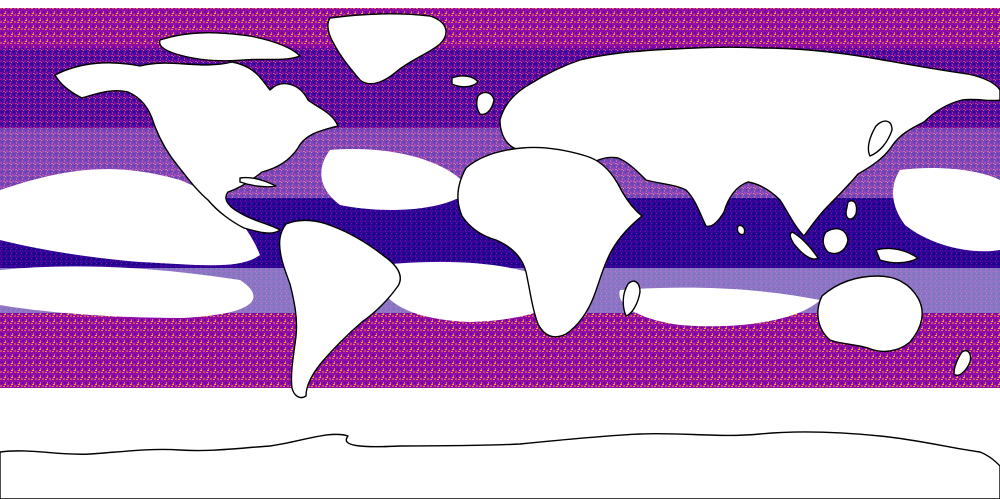 The height and width of the screenshot is (499, 1000). What do you see at coordinates (804, 245) in the screenshot?
I see `continent-sumatra` at bounding box center [804, 245].